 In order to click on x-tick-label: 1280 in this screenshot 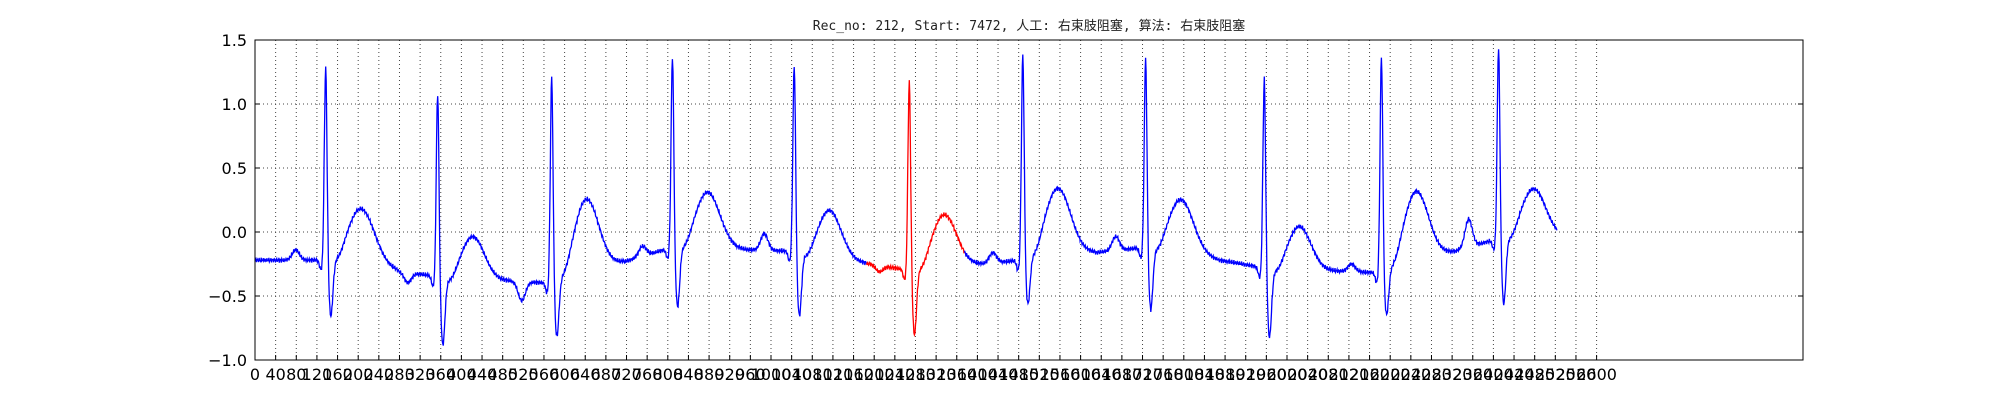, I will do `click(915, 374)`.